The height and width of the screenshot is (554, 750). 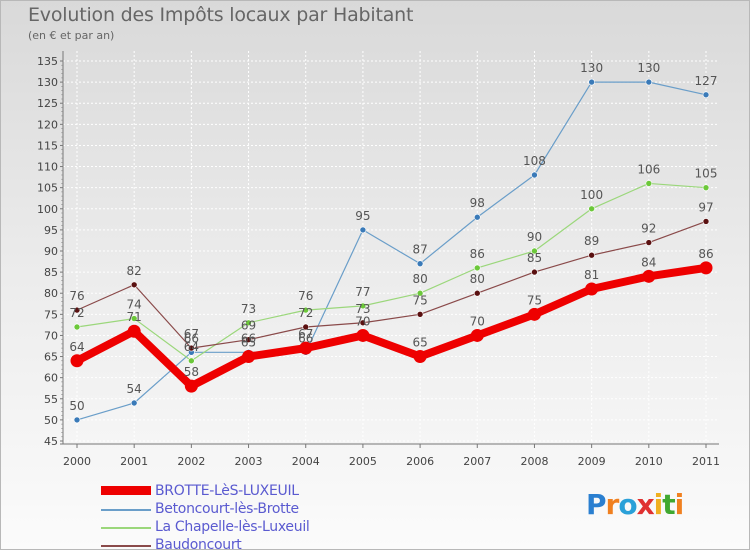 What do you see at coordinates (51, 293) in the screenshot?
I see `y-tick-label: 80` at bounding box center [51, 293].